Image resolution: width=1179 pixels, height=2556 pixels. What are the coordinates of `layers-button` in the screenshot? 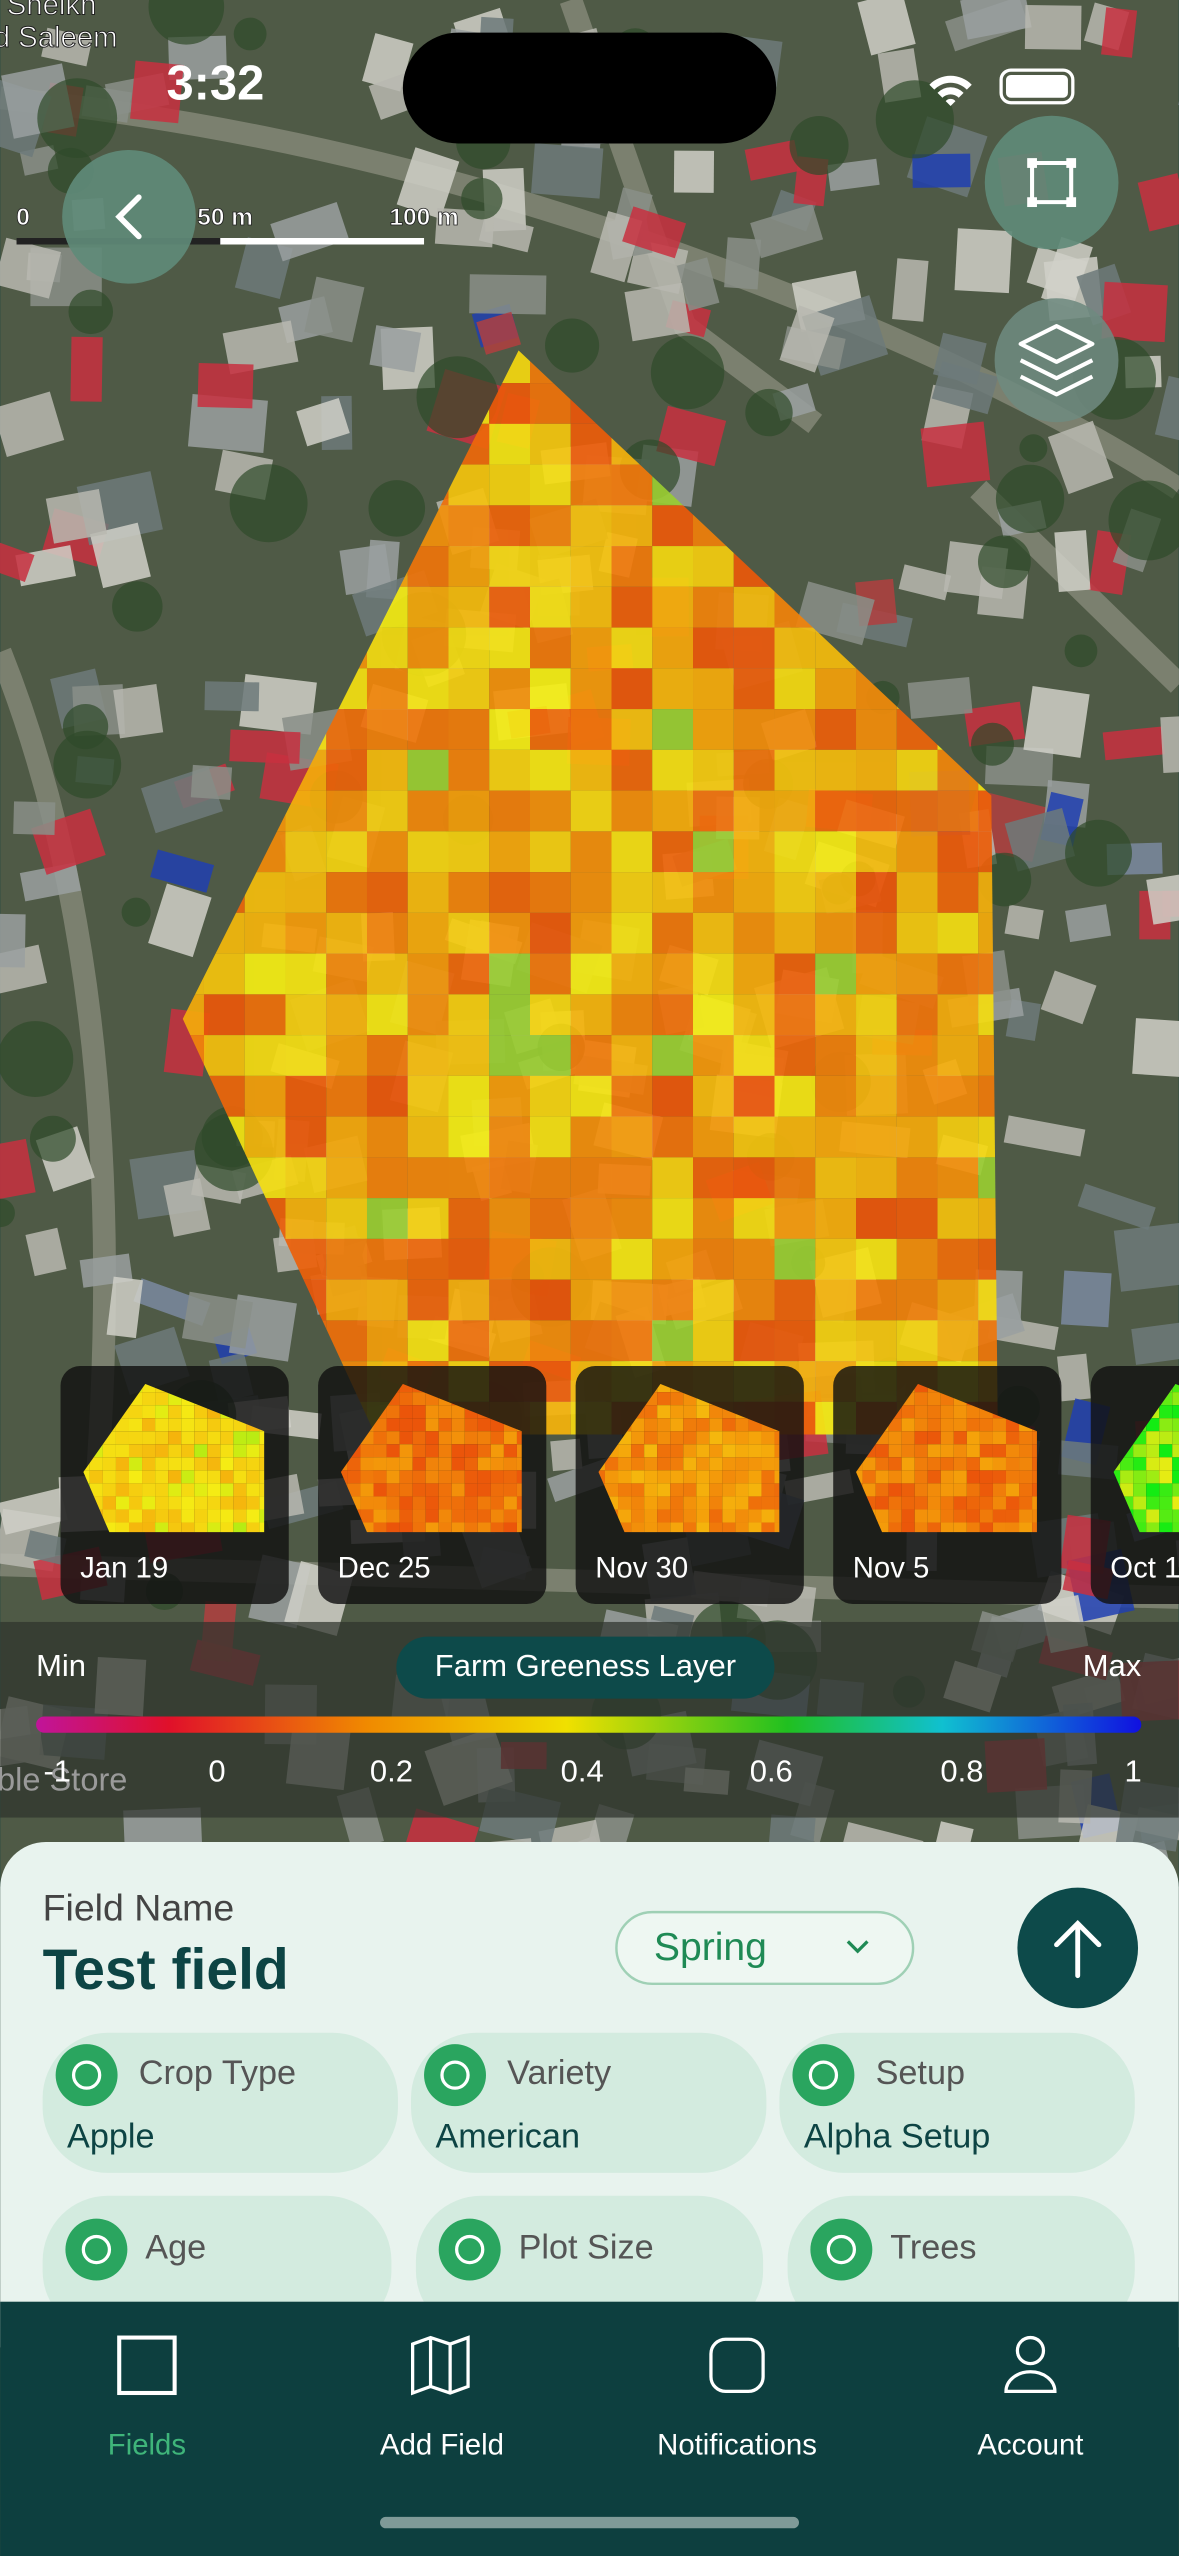 It's located at (1056, 360).